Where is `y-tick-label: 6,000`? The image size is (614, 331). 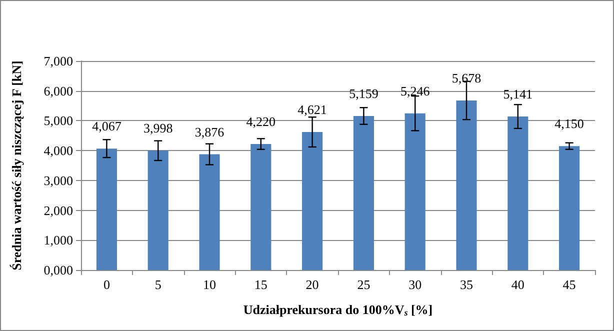
y-tick-label: 6,000 is located at coordinates (58, 90).